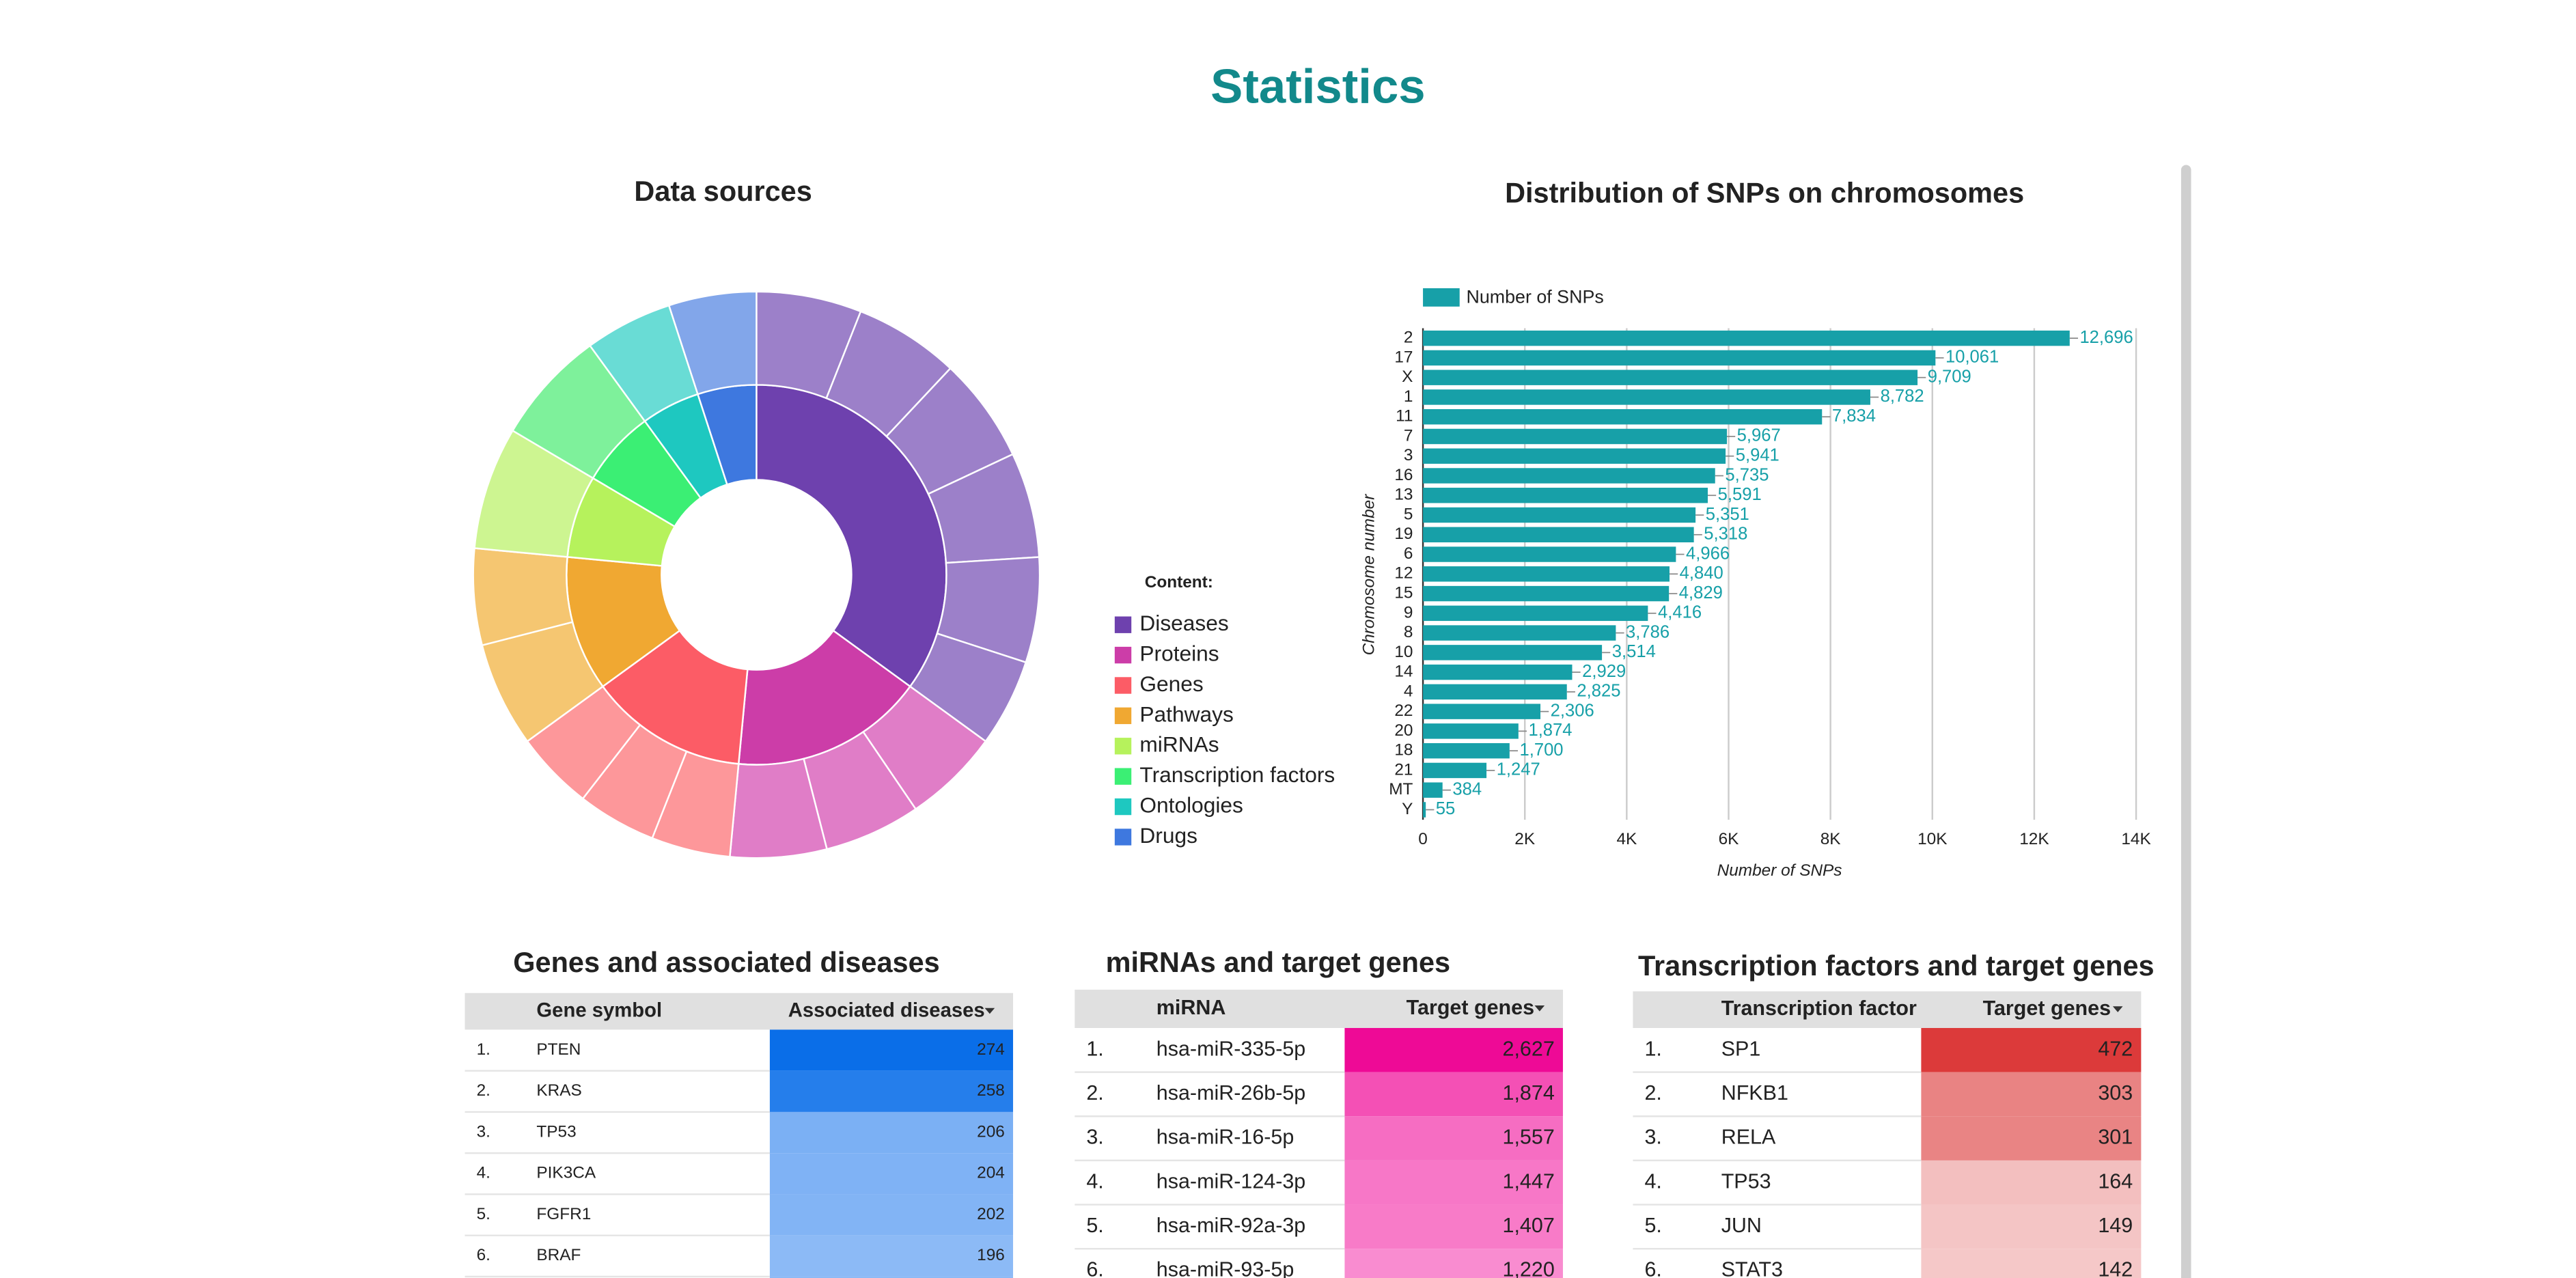 The height and width of the screenshot is (1278, 2576). I want to click on row-value: 1,407, so click(1529, 1225).